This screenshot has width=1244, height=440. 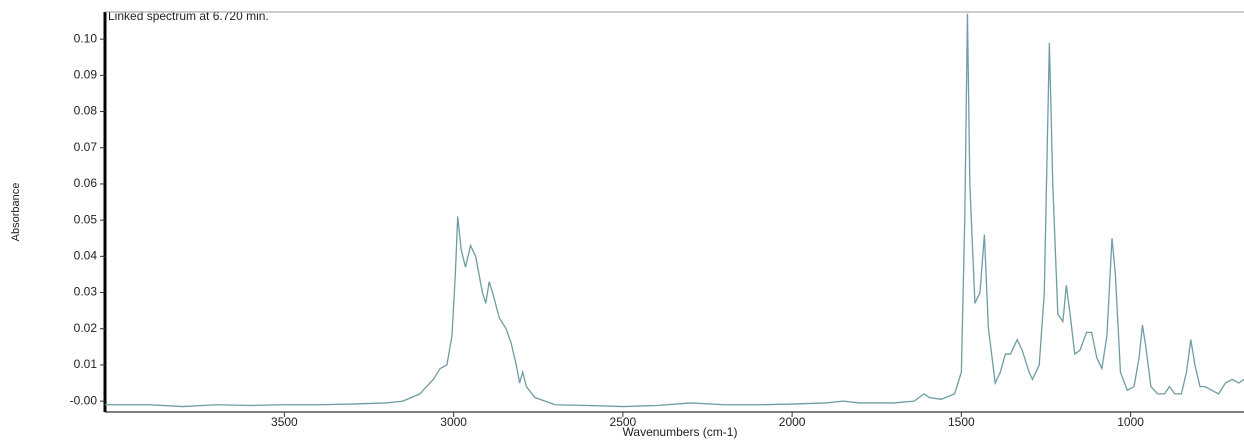 I want to click on chart-title: Linked spectrum at 6.720 min., so click(x=188, y=16).